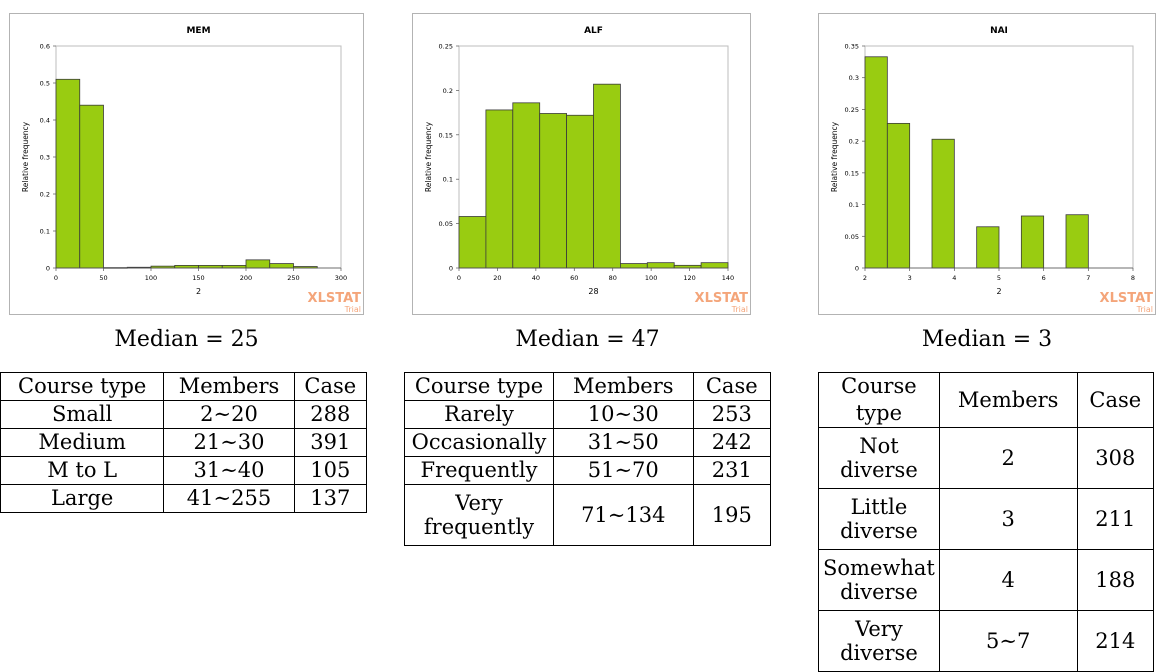 The image size is (1156, 672). Describe the element at coordinates (48, 269) in the screenshot. I see `y-tick-label: 0` at that location.